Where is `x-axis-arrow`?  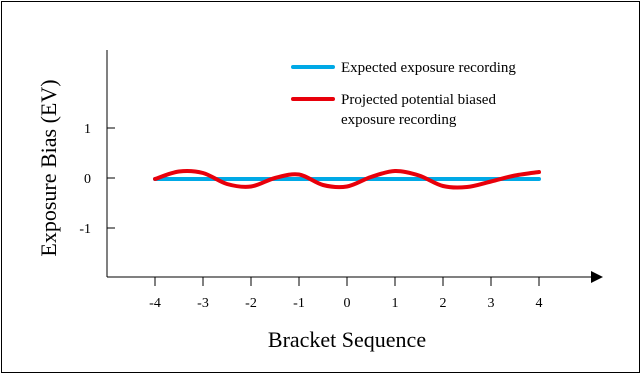
x-axis-arrow is located at coordinates (597, 277).